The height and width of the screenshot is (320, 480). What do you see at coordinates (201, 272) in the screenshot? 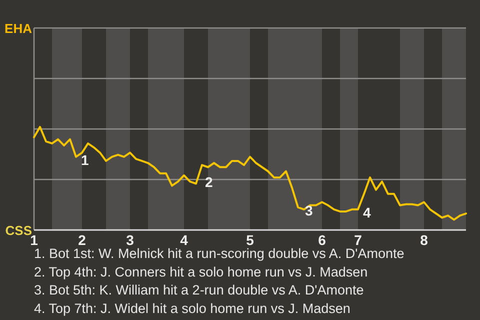
I see `text: 2. Top 4th: J. Conners hit a solo home run vs J. Madsen` at bounding box center [201, 272].